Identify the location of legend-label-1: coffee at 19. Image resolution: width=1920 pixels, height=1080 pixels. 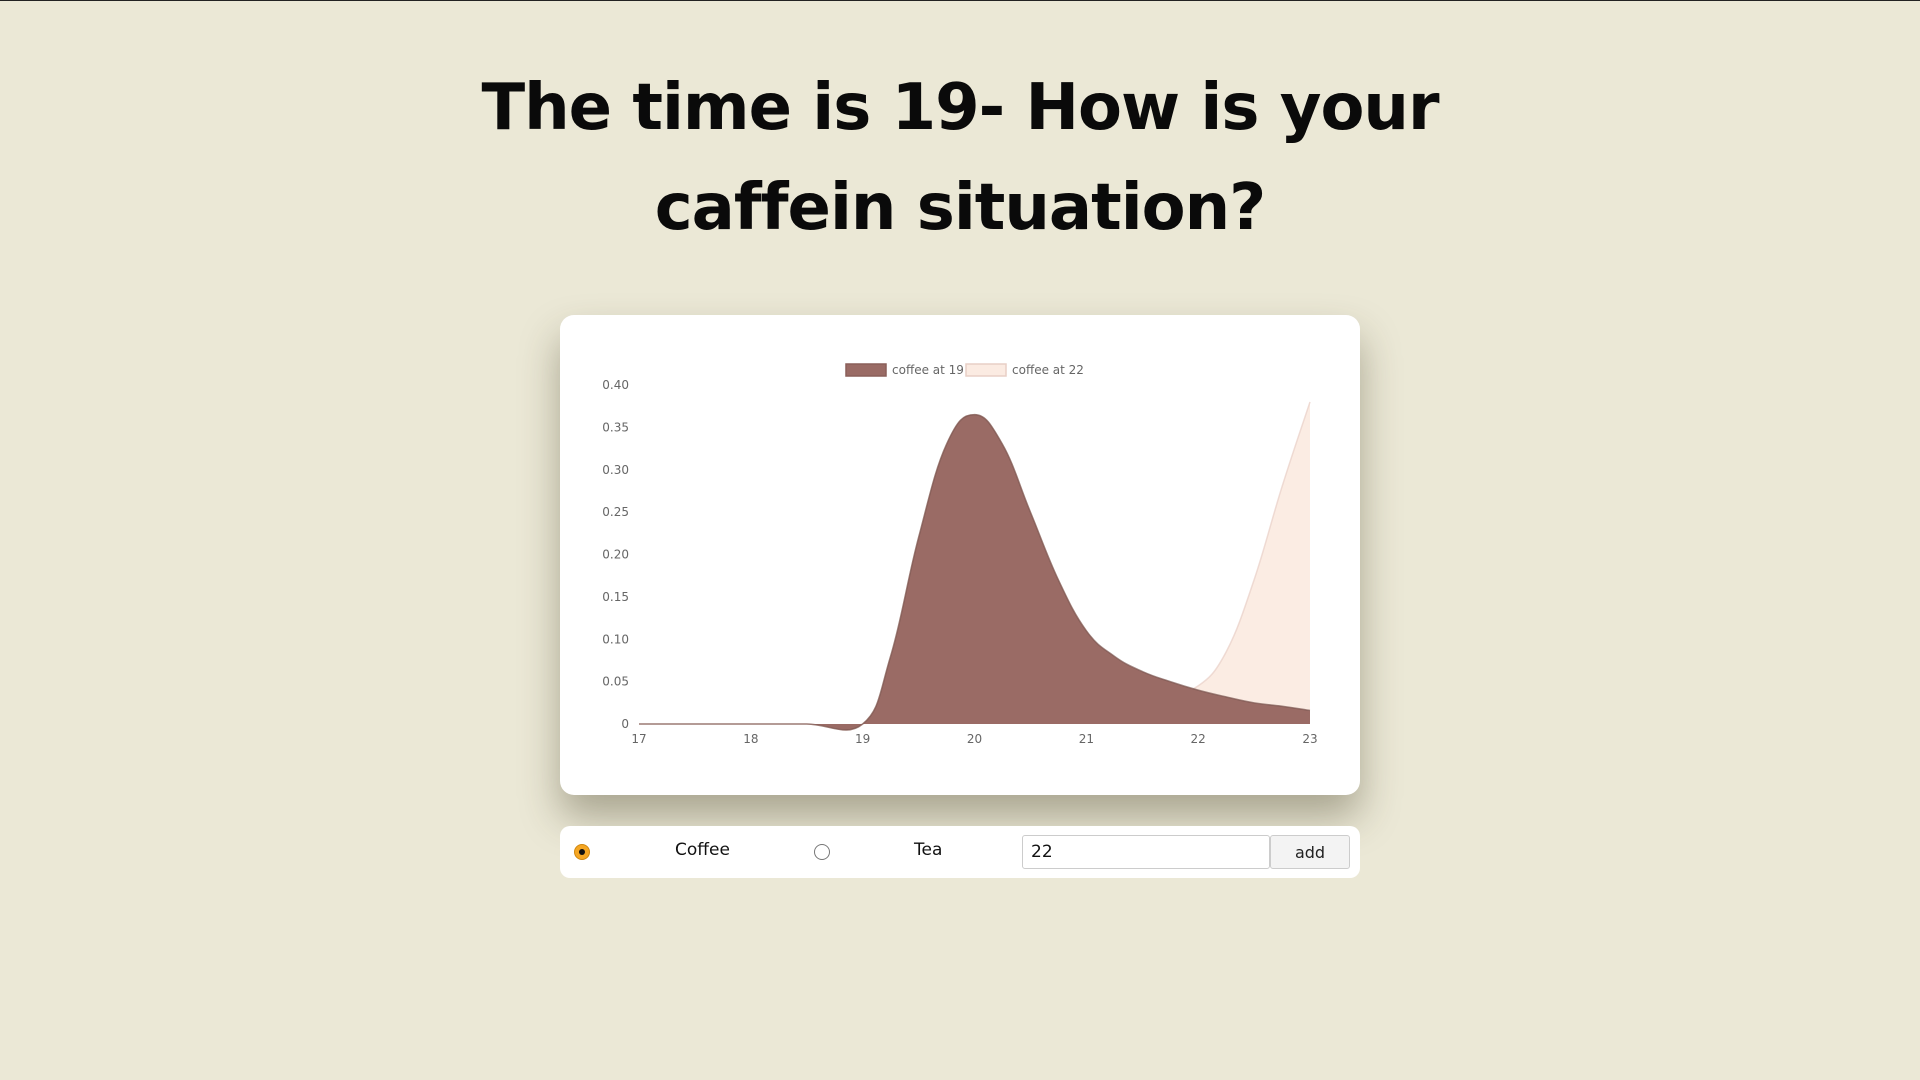
(928, 370).